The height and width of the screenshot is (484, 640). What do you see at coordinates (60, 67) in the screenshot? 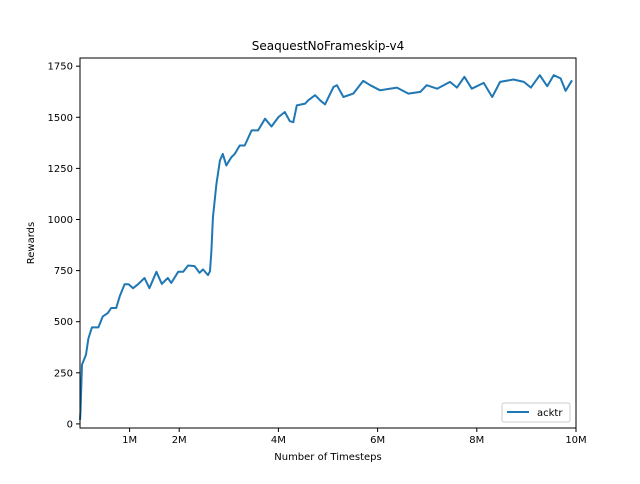
I see `y-tick-label: 1750` at bounding box center [60, 67].